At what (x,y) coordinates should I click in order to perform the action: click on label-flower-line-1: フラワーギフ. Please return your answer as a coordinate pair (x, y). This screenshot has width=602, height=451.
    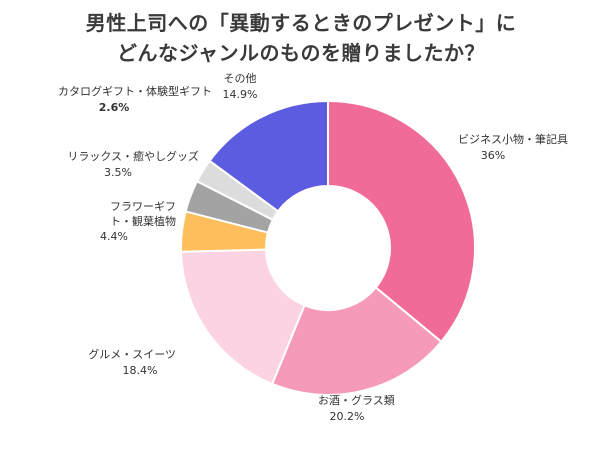
    Looking at the image, I should click on (143, 206).